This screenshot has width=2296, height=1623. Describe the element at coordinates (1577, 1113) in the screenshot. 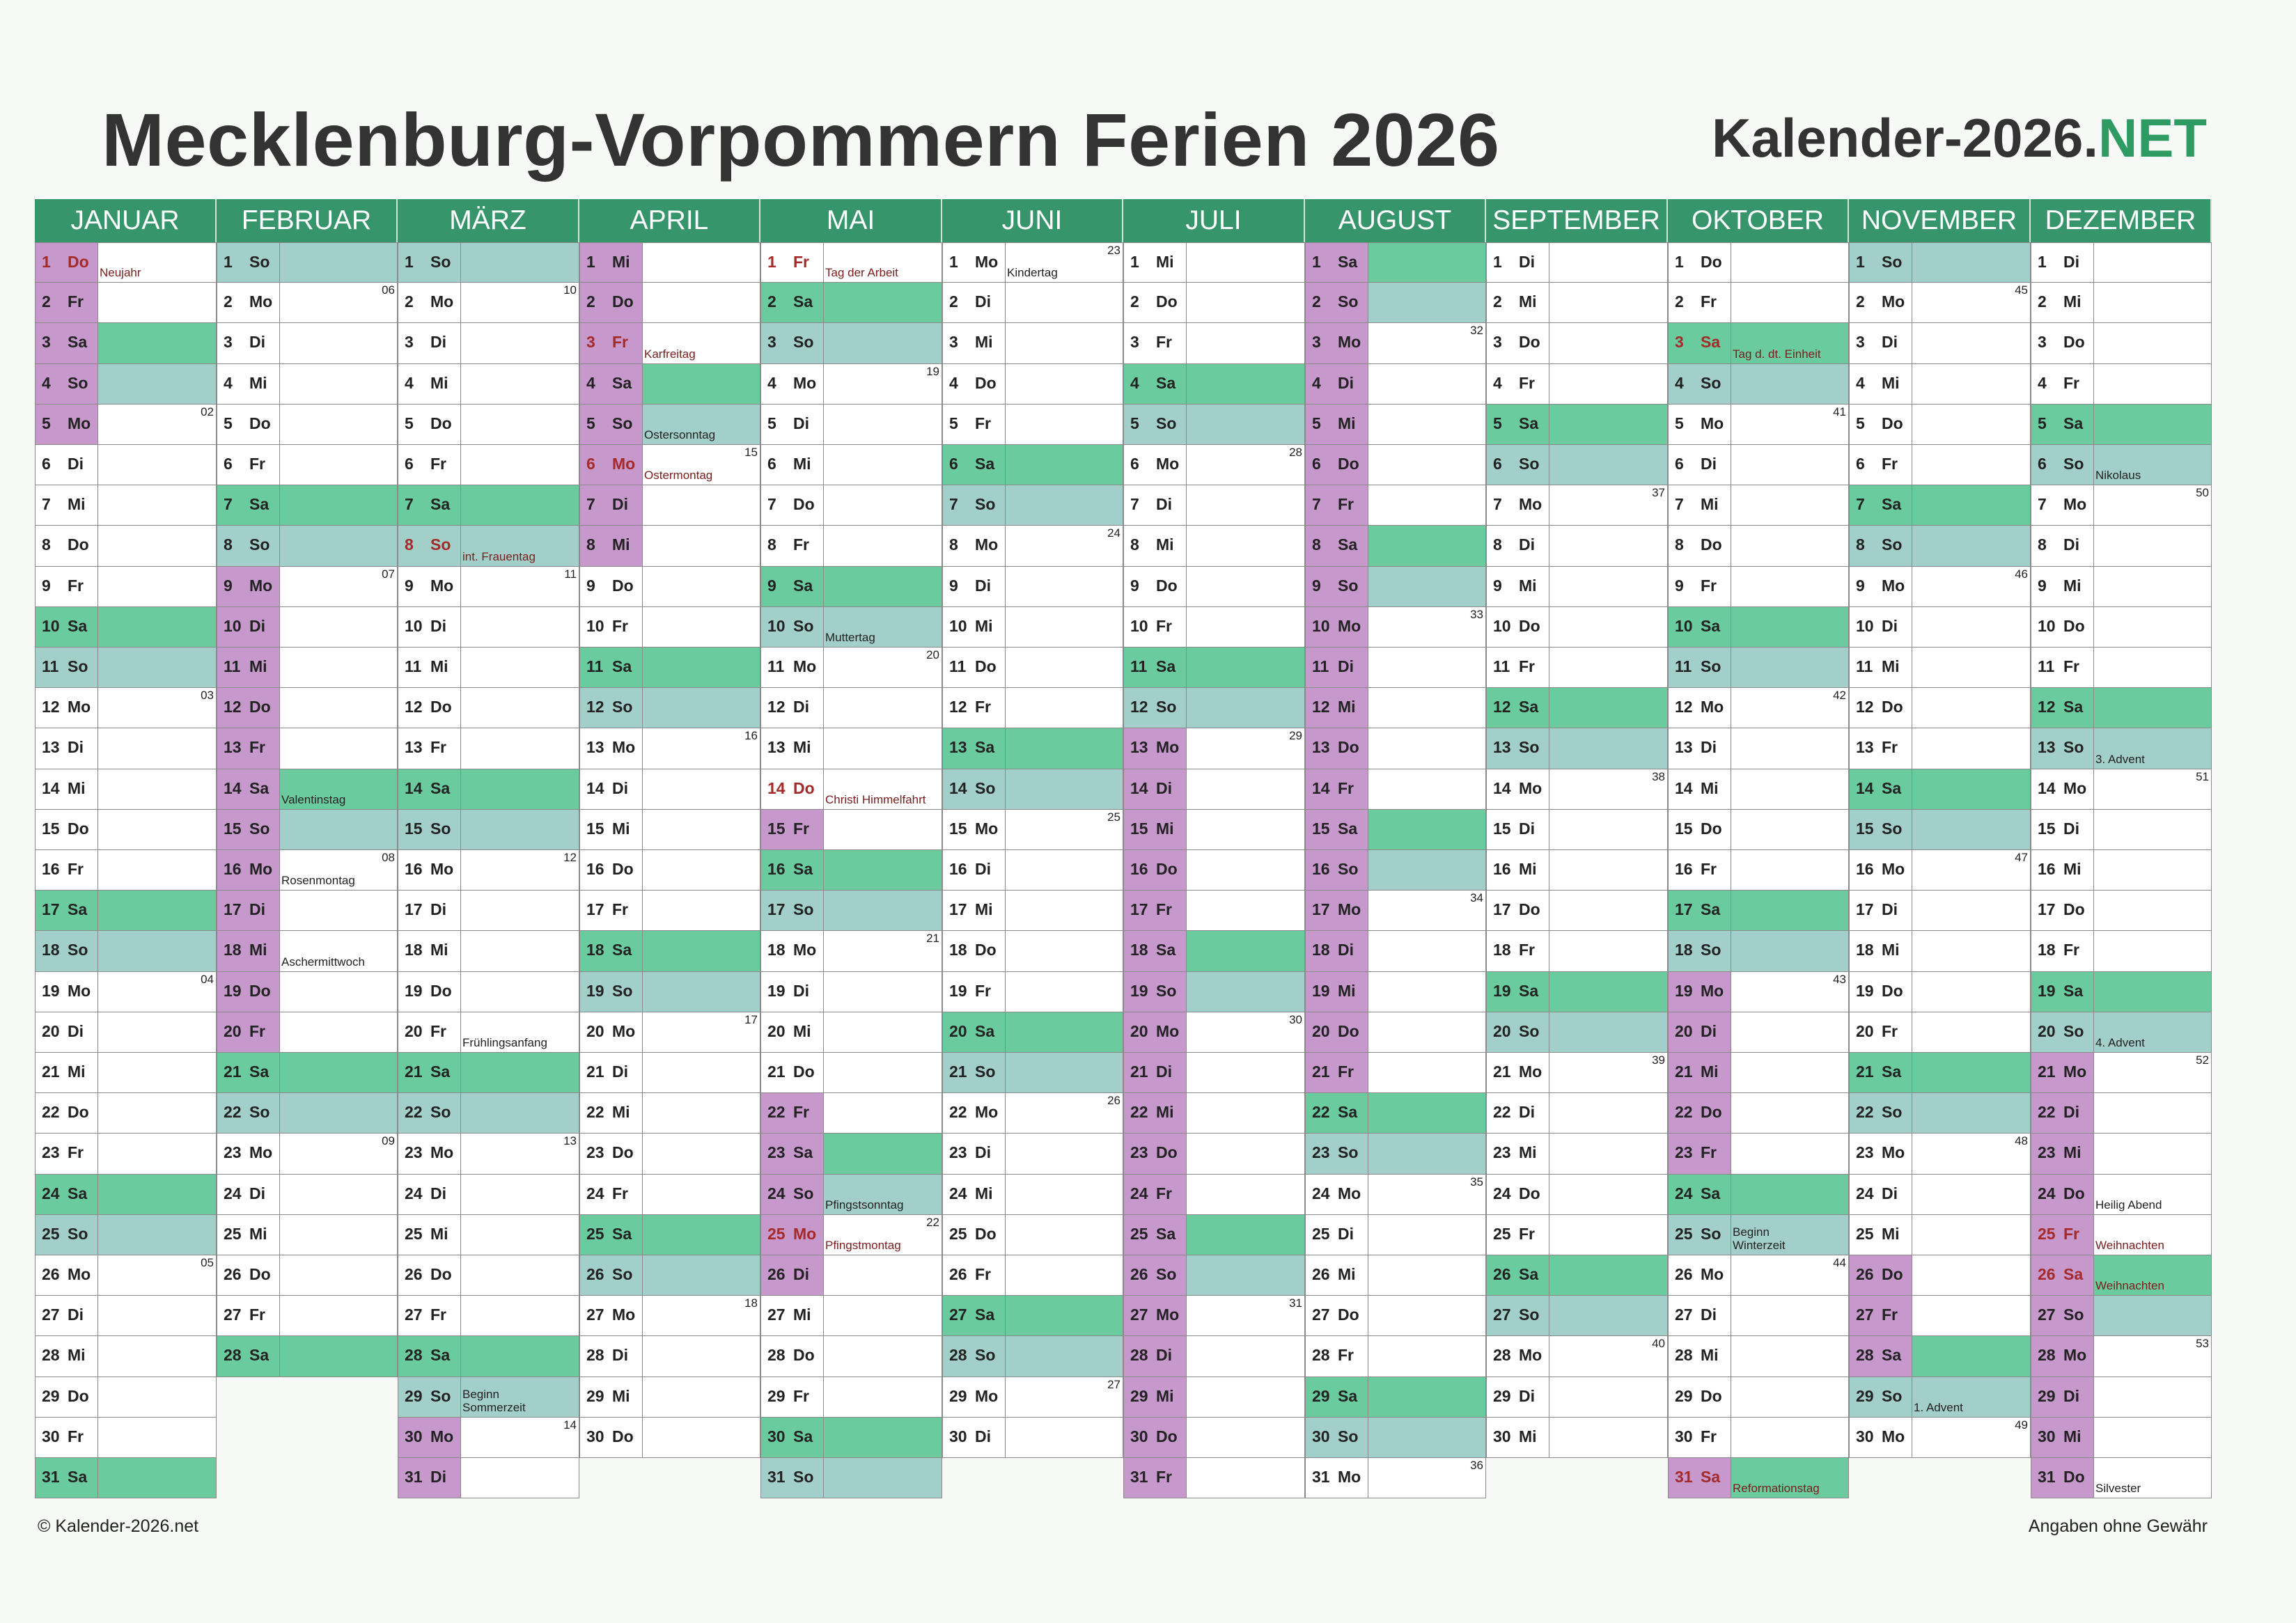

I see `day-row: 22 Di` at that location.